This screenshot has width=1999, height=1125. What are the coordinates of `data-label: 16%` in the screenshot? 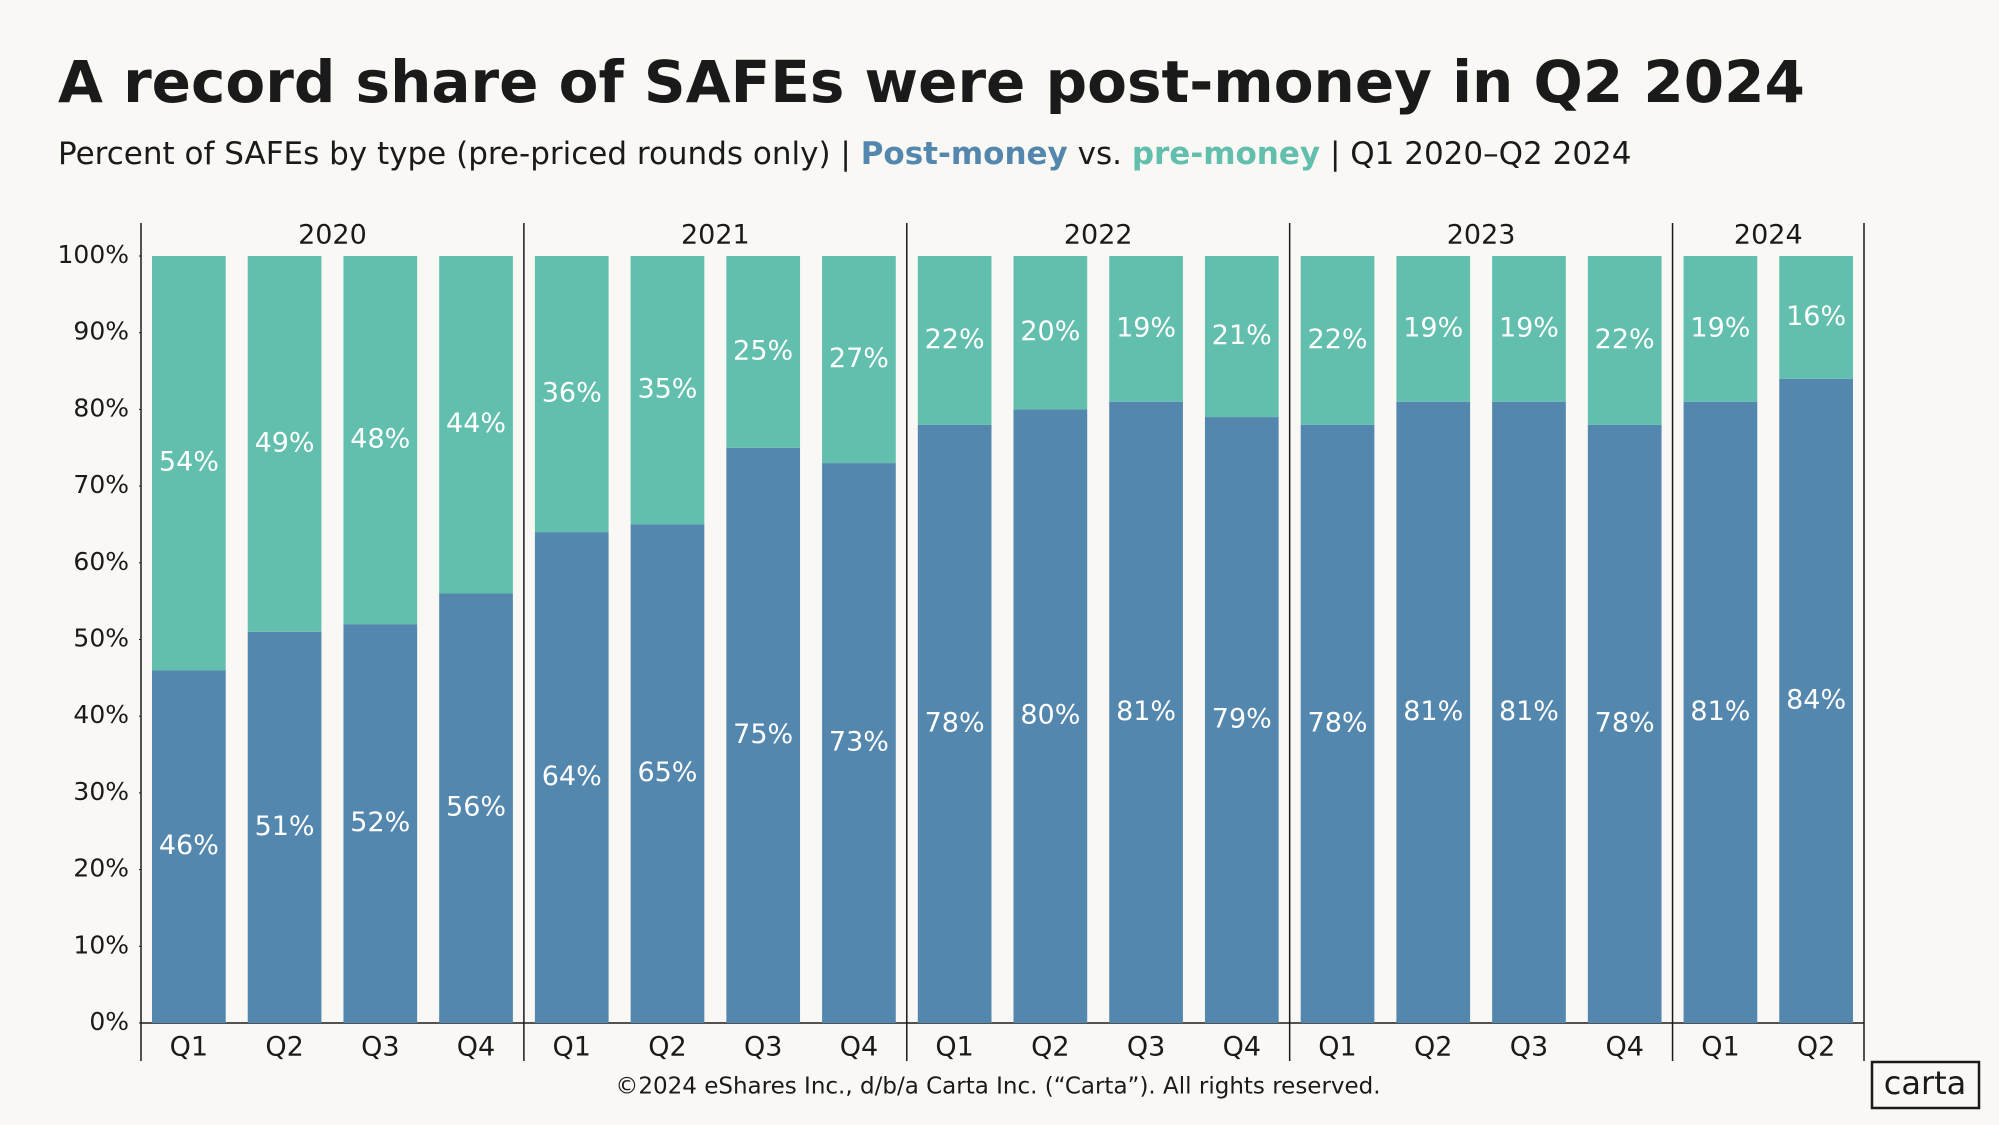 It's located at (1816, 316).